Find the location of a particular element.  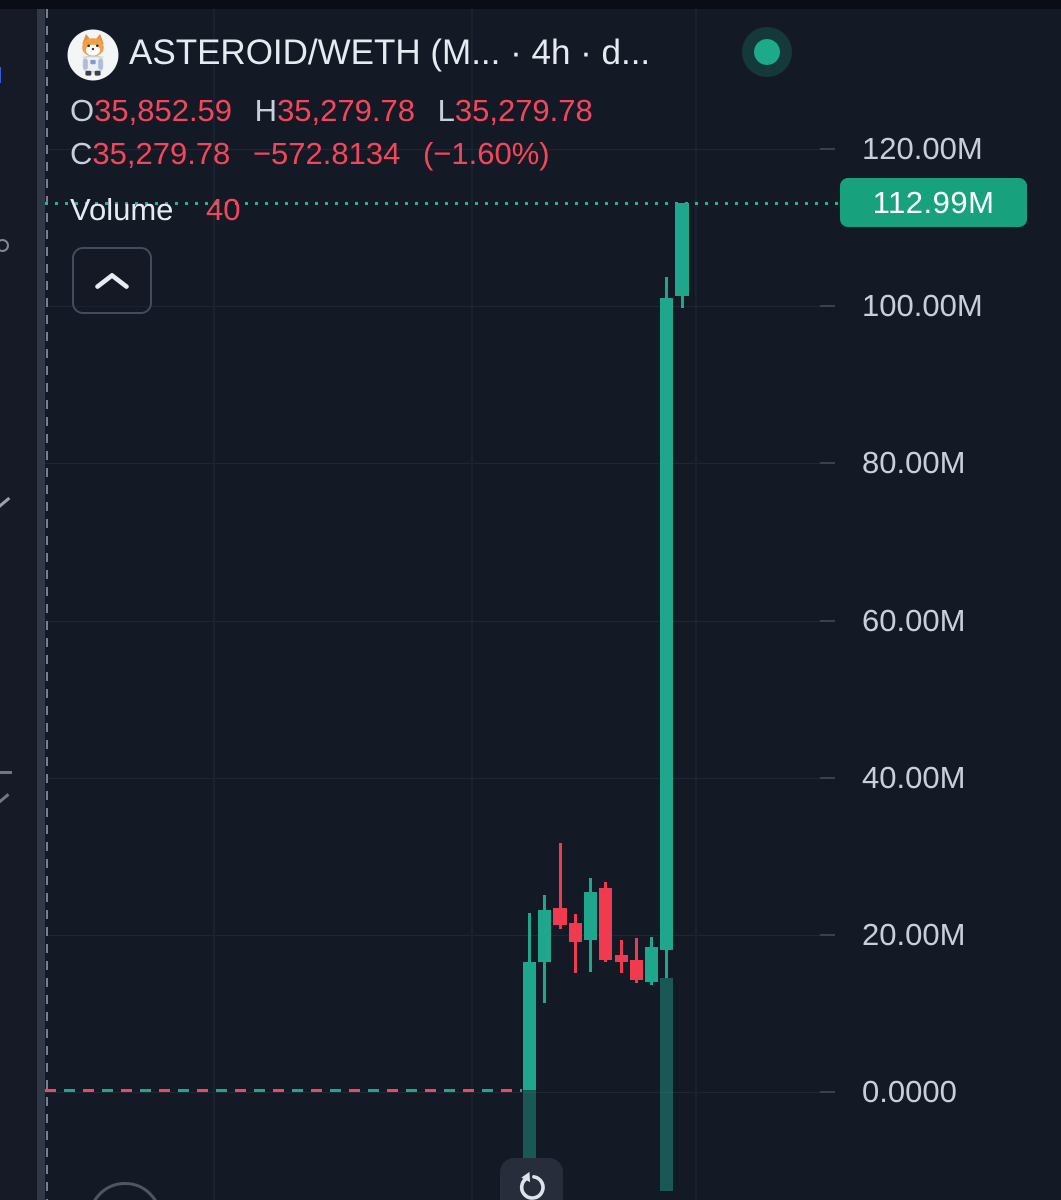

close-legend-row: C35,279.78 −572.8134 (−1.60%) is located at coordinates (310, 154).